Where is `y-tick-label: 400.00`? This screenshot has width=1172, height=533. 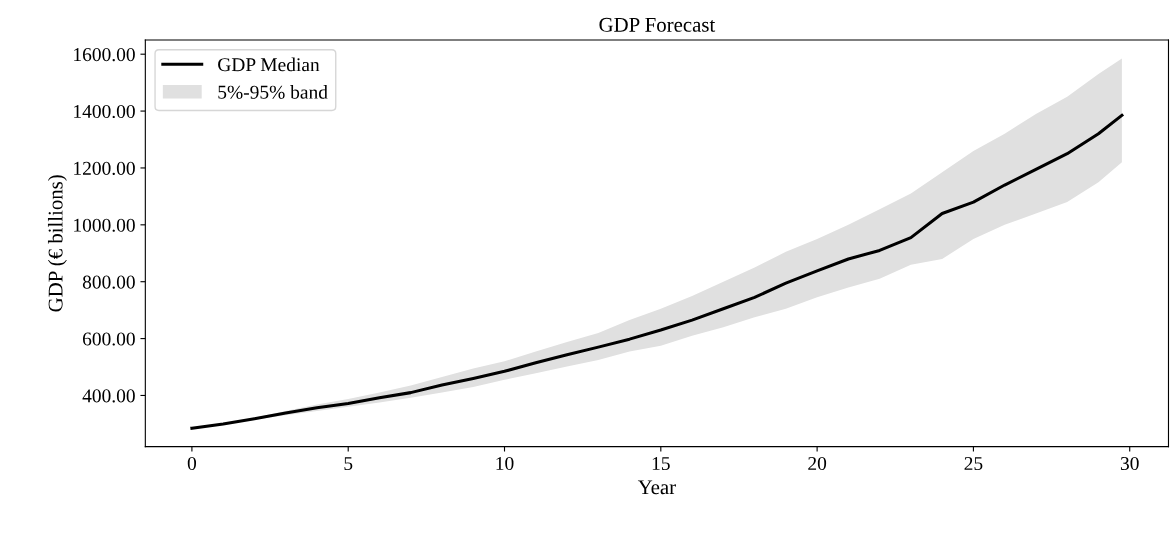 y-tick-label: 400.00 is located at coordinates (108, 396).